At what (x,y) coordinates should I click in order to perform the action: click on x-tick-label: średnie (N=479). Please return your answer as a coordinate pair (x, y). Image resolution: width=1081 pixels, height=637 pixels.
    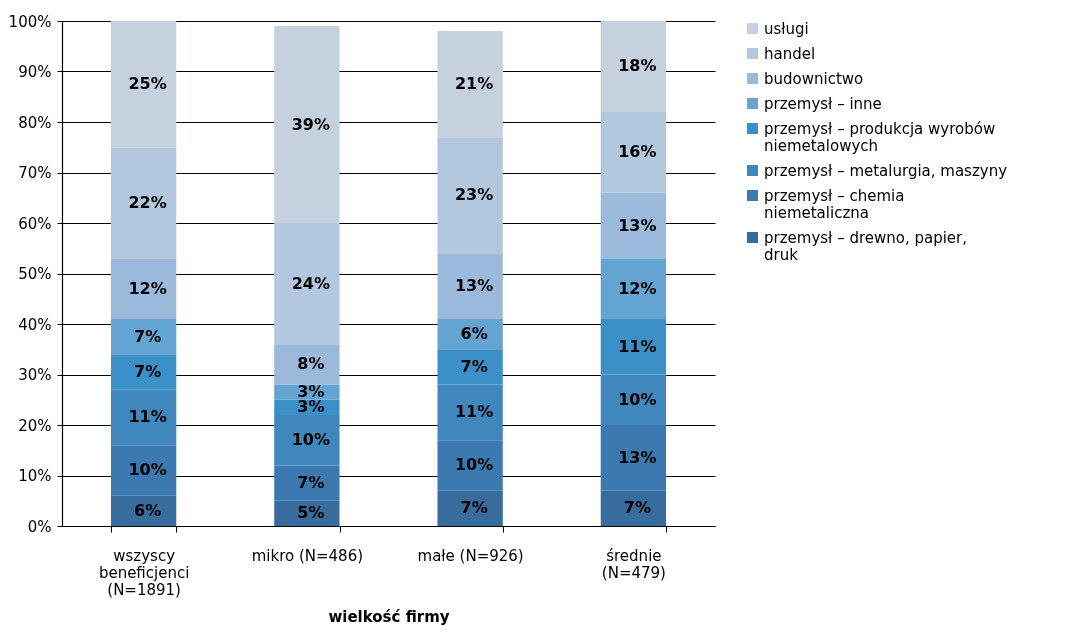
    Looking at the image, I should click on (633, 564).